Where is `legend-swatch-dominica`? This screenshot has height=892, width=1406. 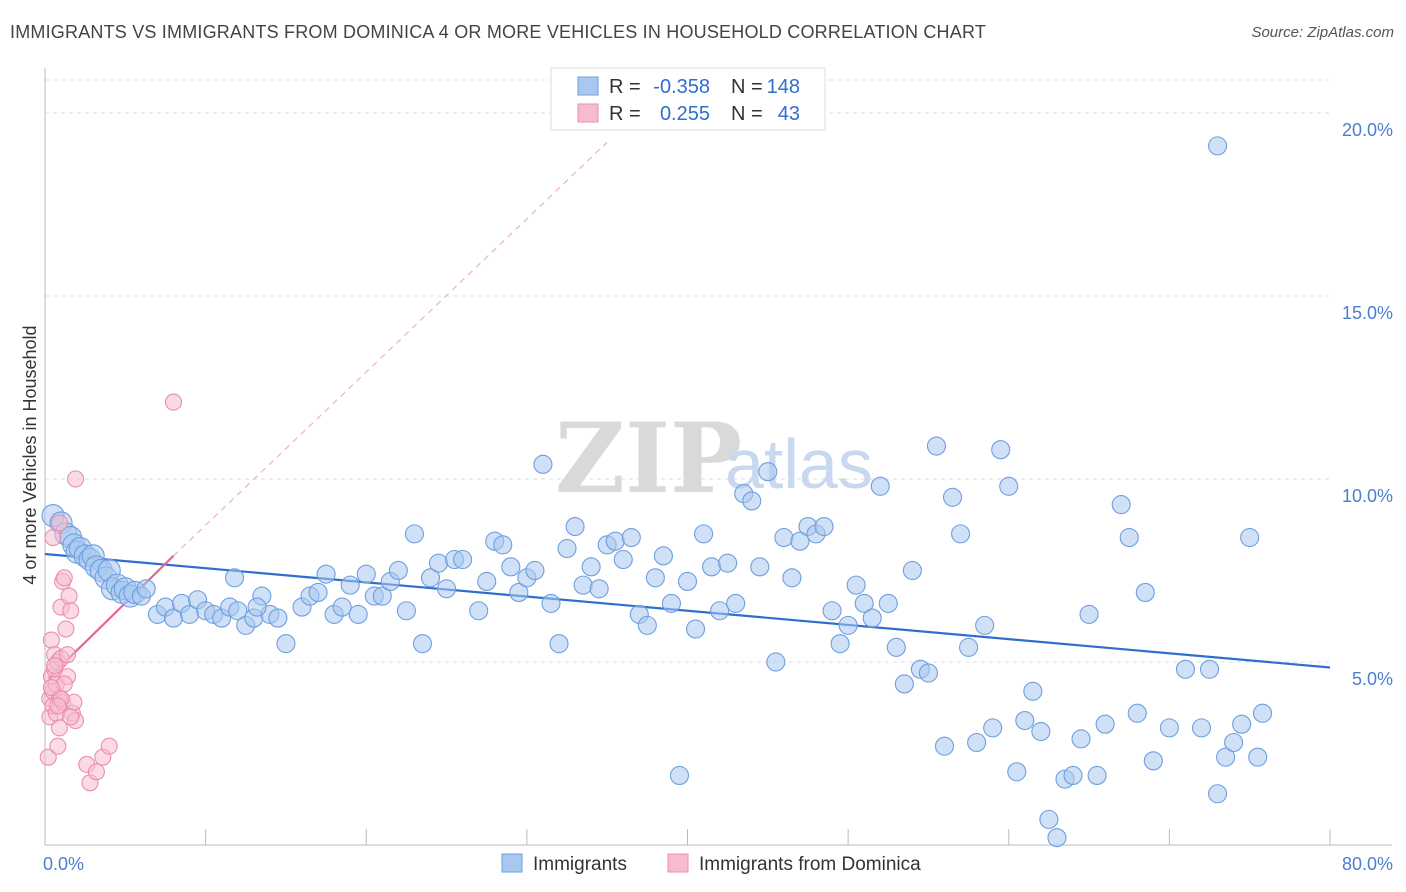 legend-swatch-dominica is located at coordinates (588, 113).